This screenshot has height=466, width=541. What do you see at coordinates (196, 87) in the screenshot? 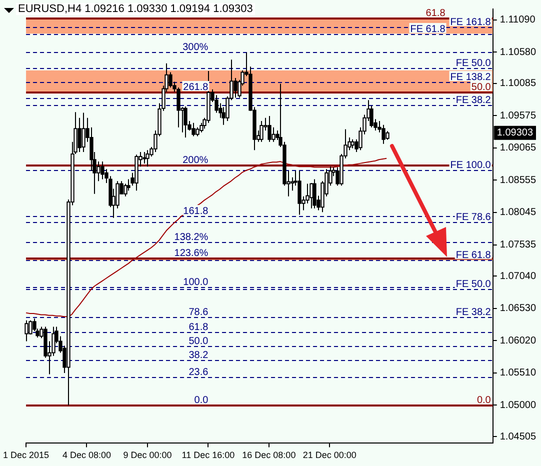
I see `annotation: 261.8` at bounding box center [196, 87].